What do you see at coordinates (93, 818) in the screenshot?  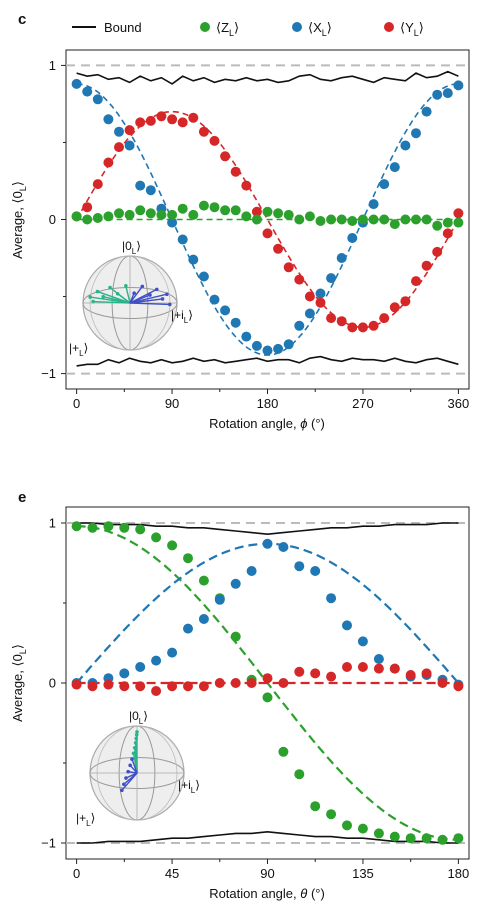 I see `bloch-label-close: ⟩` at bounding box center [93, 818].